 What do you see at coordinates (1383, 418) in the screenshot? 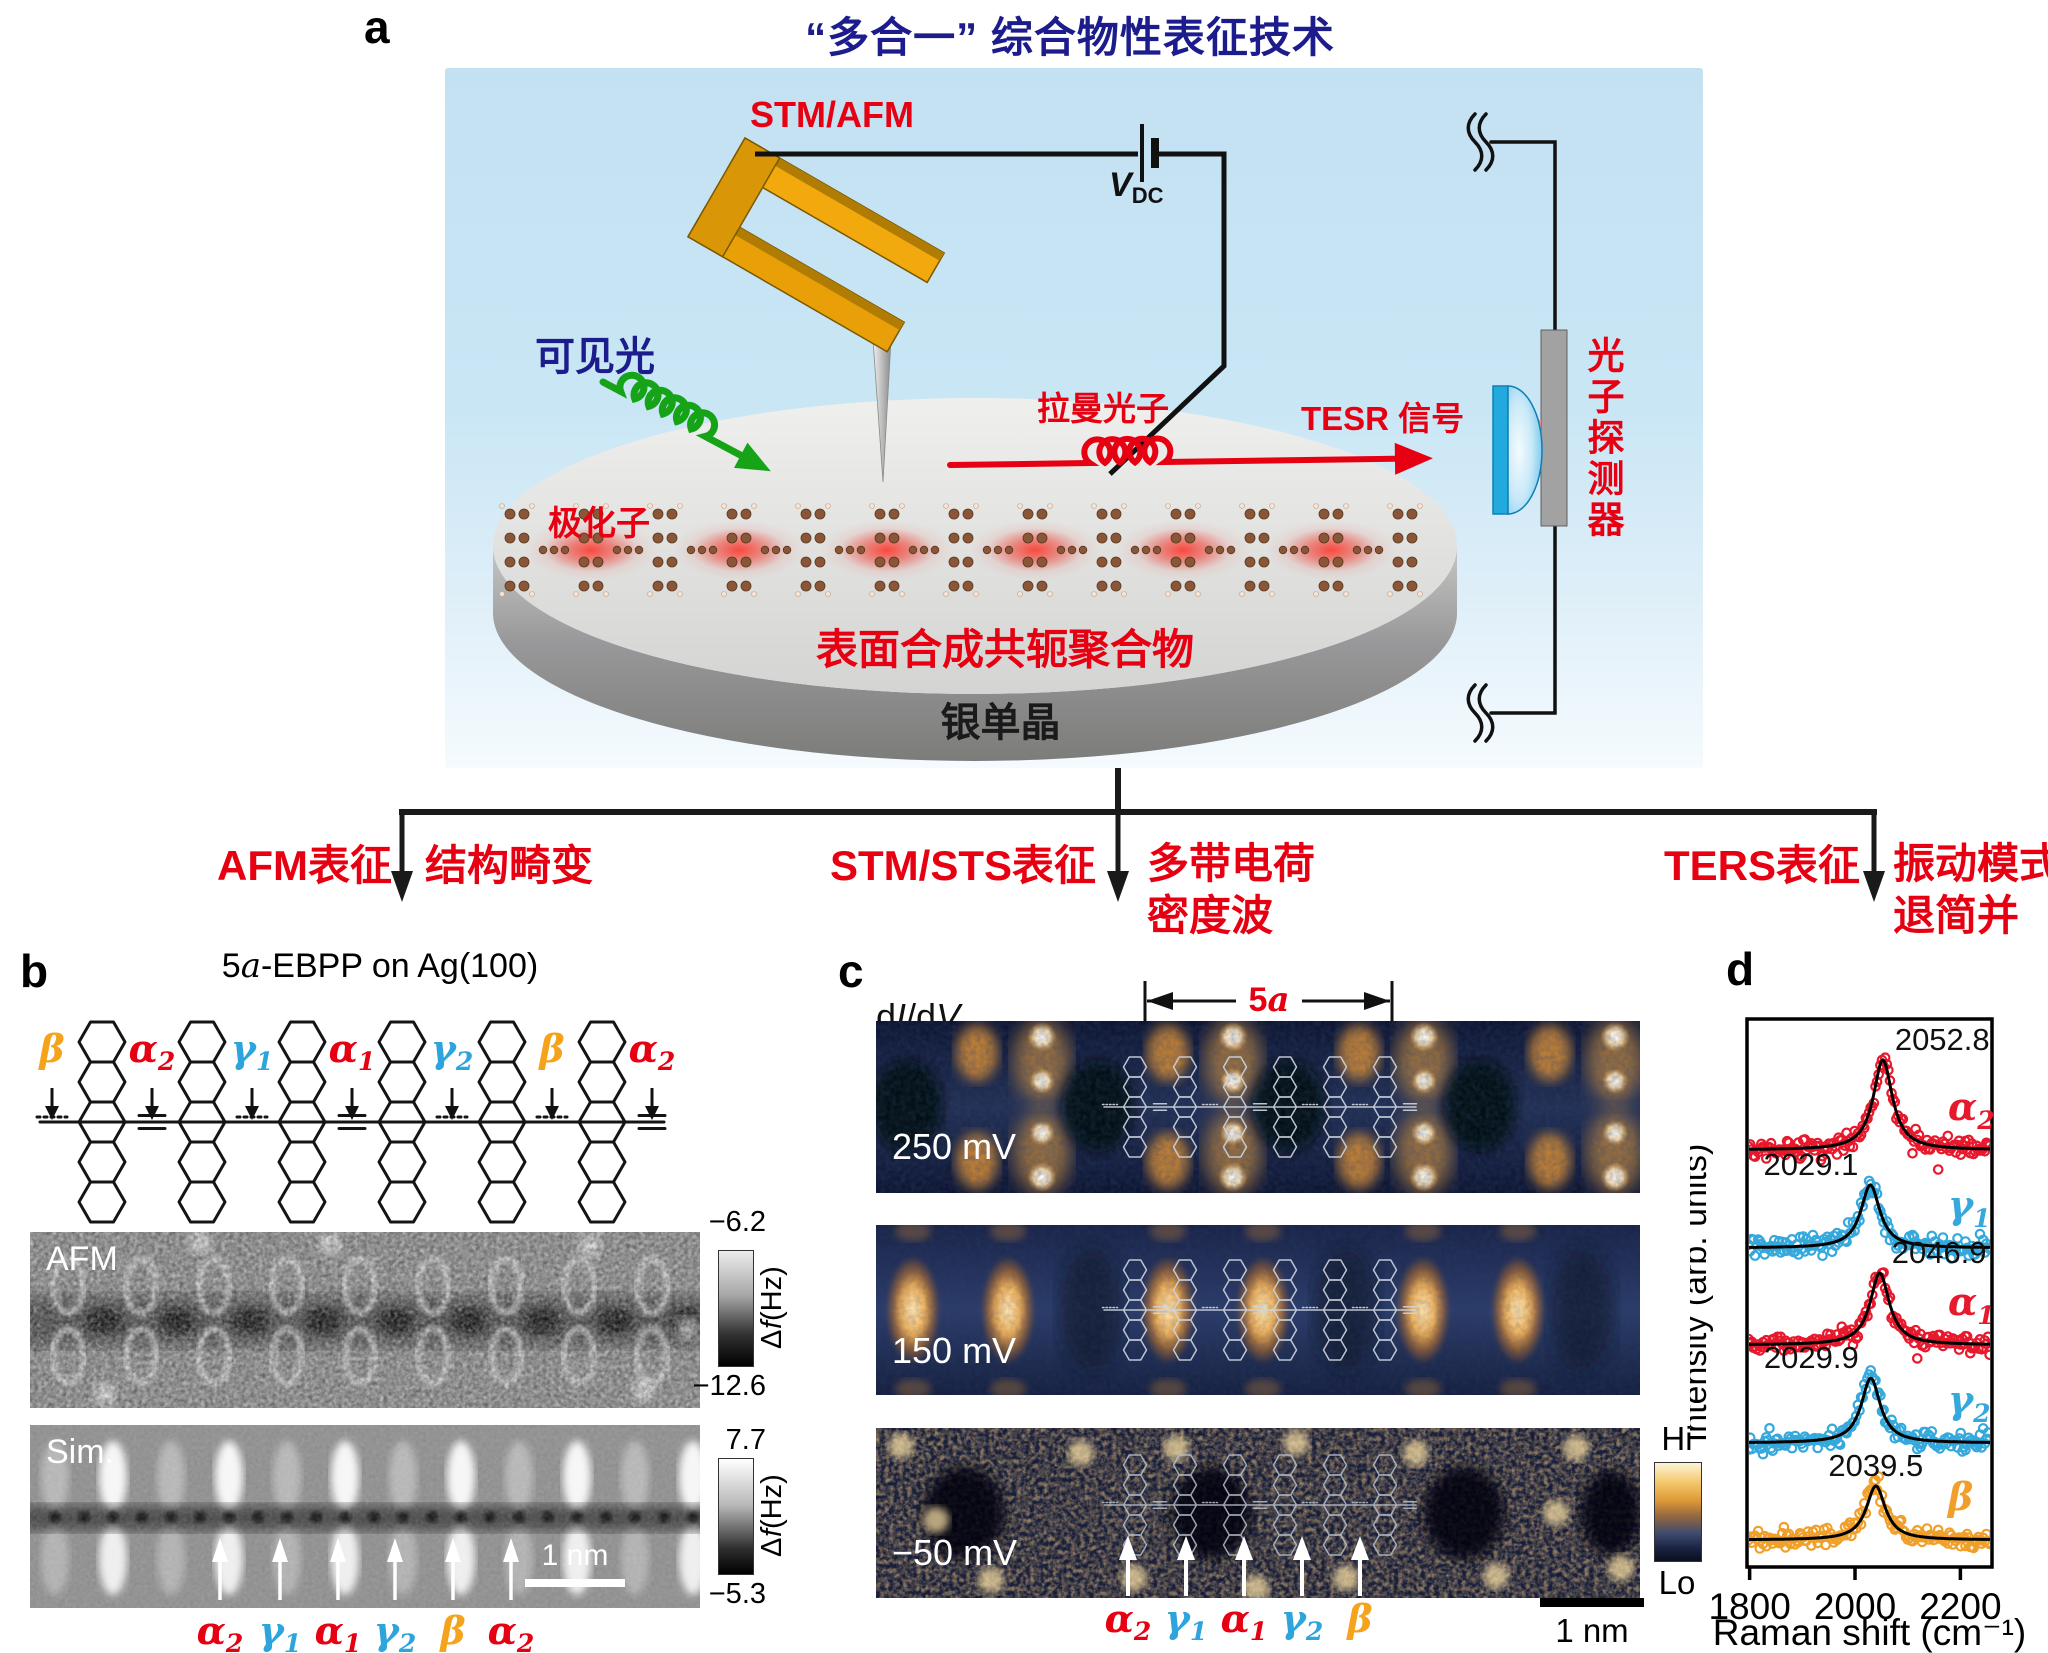
I see `tesr-signal-label: TESR 信号` at bounding box center [1383, 418].